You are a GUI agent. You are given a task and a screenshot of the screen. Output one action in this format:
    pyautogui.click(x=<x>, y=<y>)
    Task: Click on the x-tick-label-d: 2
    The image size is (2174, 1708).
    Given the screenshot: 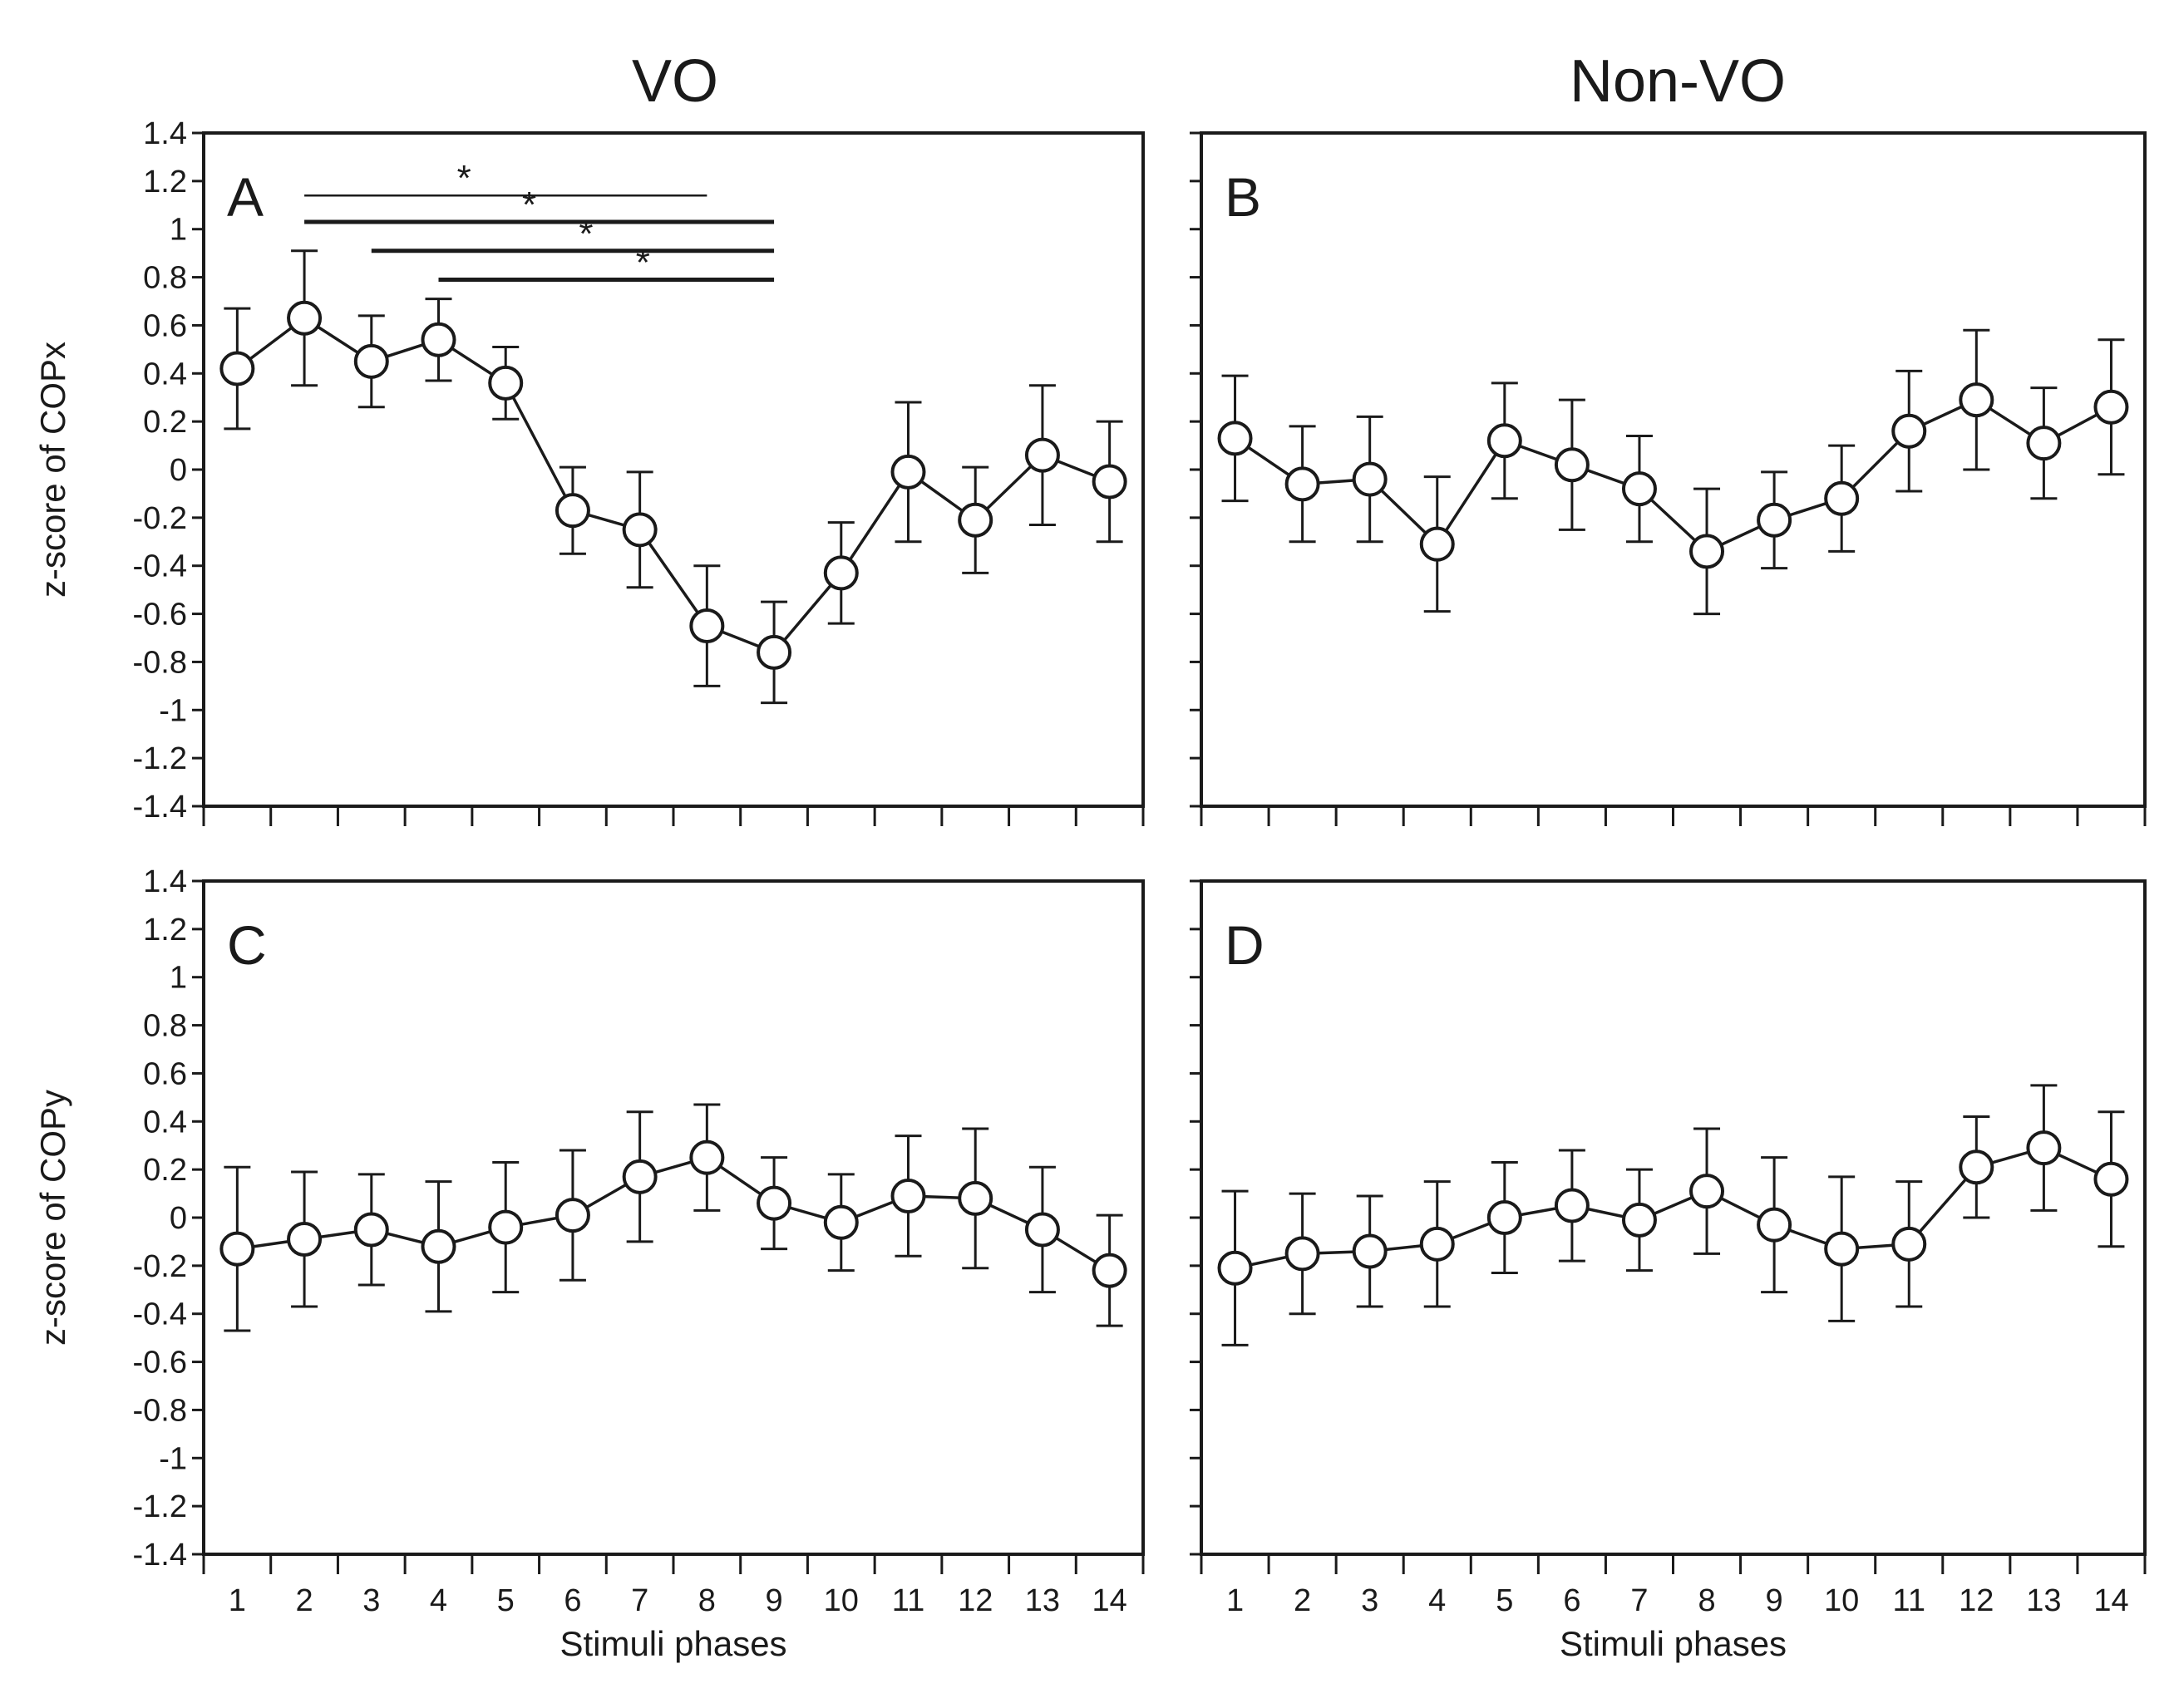 What is the action you would take?
    pyautogui.click(x=1302, y=1600)
    